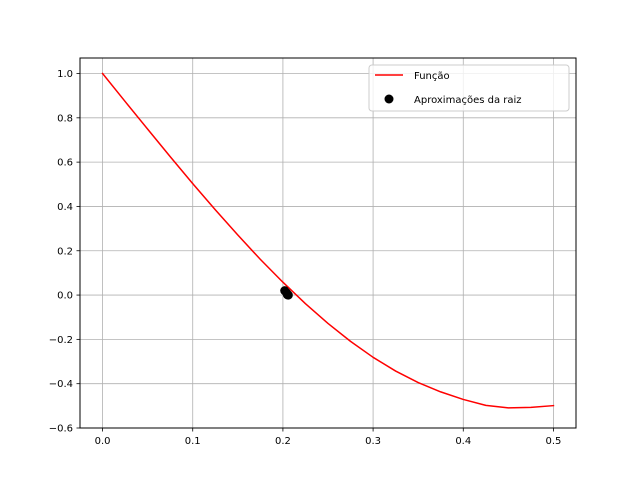  I want to click on y-tick-label: 0.0, so click(65, 296).